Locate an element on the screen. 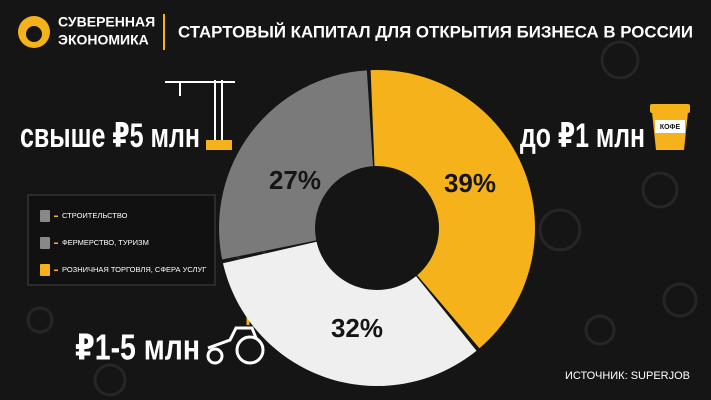  value-label: 39% is located at coordinates (470, 183).